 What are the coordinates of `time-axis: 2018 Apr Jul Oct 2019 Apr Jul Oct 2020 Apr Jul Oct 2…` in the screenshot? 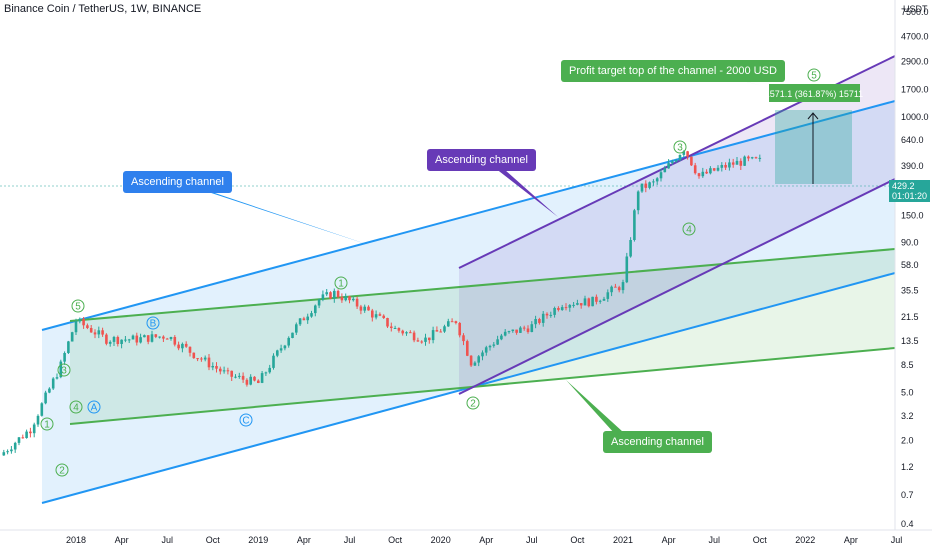 It's located at (484, 540).